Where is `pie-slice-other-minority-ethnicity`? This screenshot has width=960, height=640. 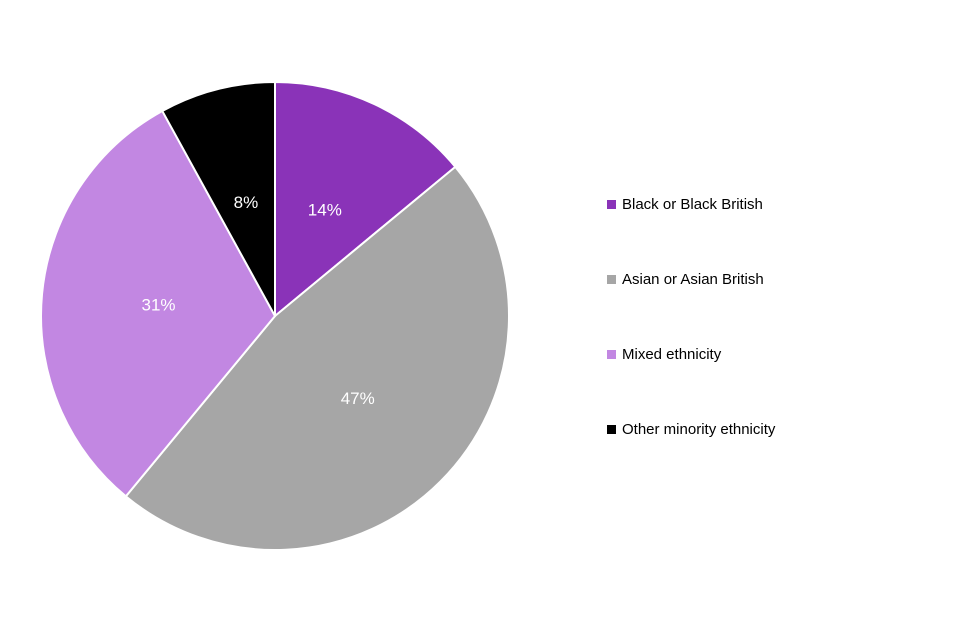
pie-slice-other-minority-ethnicity is located at coordinates (218, 199).